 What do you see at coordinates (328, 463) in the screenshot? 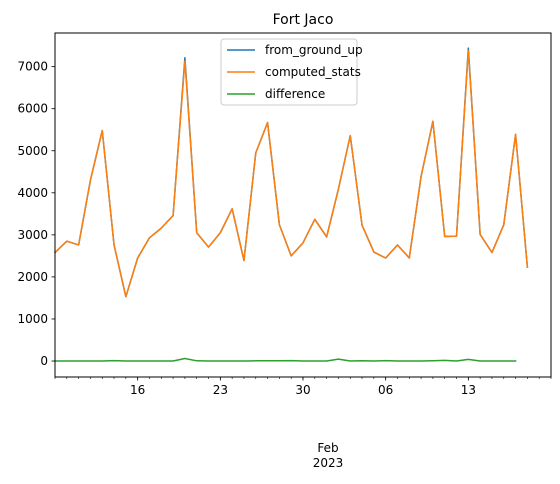
I see `x-secondary-label-year: 2023` at bounding box center [328, 463].